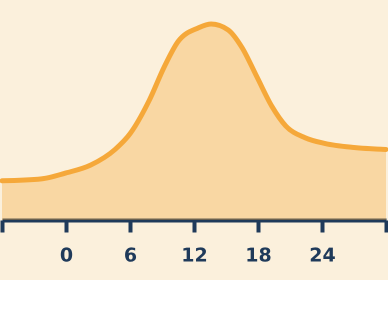 This screenshot has height=329, width=390. What do you see at coordinates (258, 255) in the screenshot?
I see `x-tick-label: 18` at bounding box center [258, 255].